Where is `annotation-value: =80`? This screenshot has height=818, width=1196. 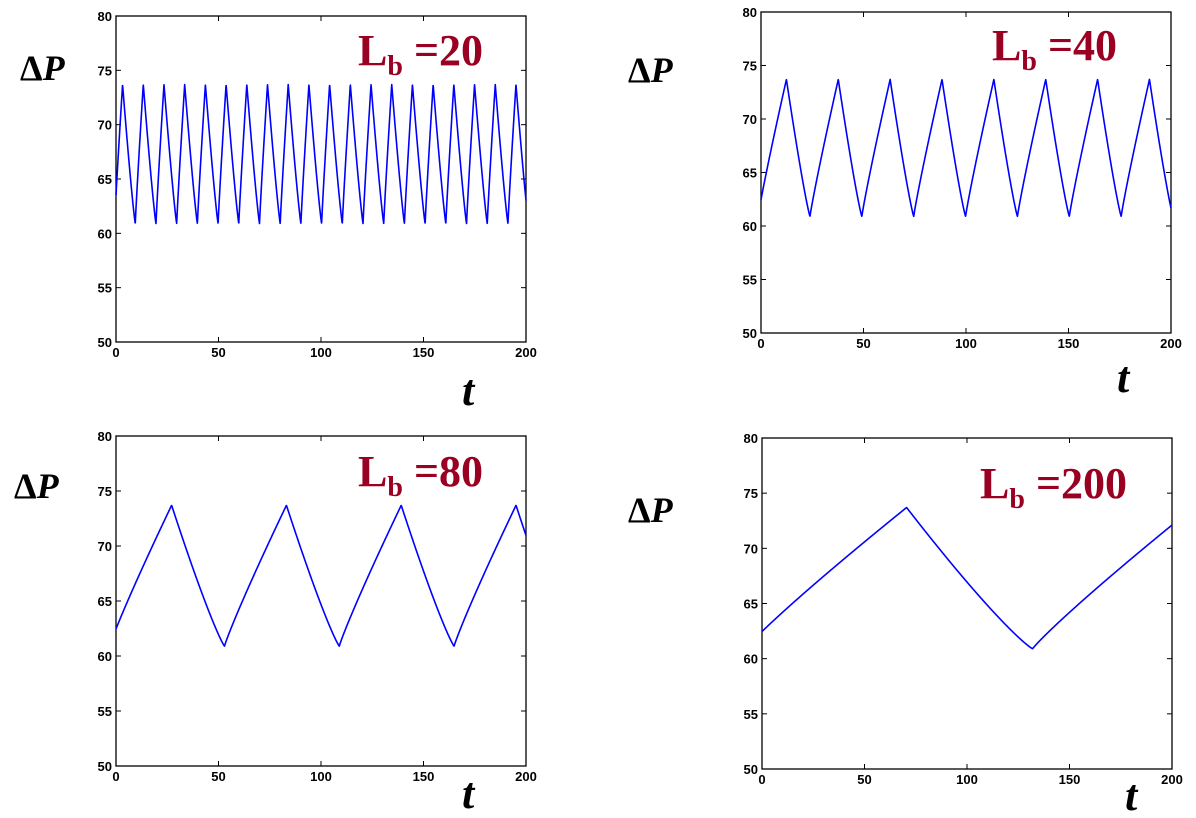
annotation-value: =80 is located at coordinates (443, 471).